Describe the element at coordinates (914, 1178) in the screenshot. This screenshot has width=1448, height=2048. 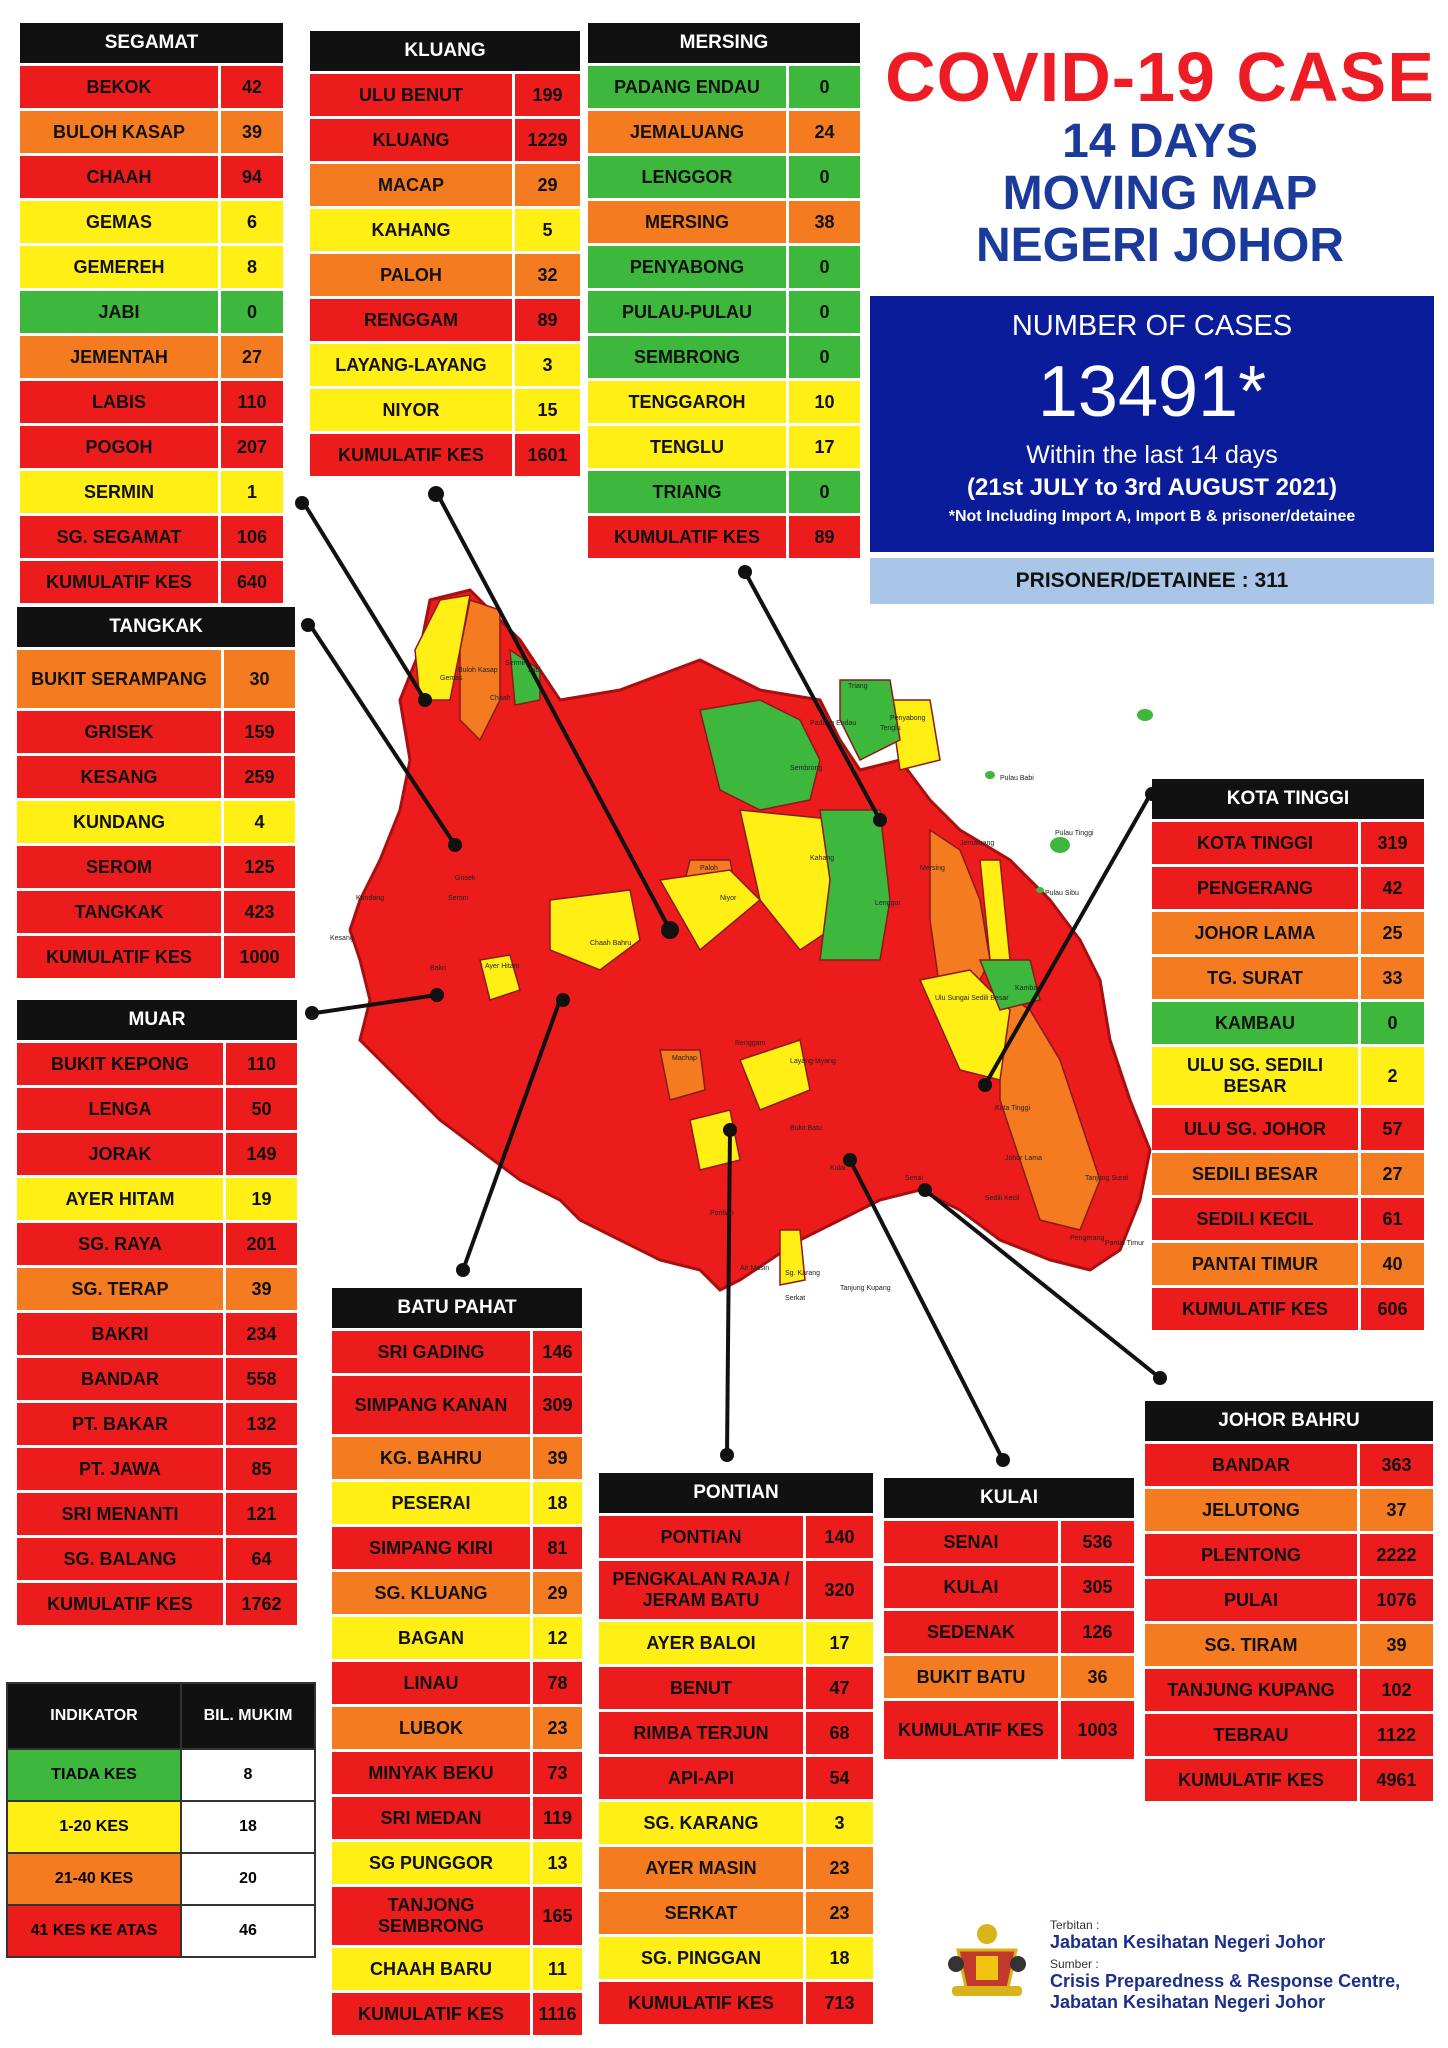
I see `map-place-label: Senai` at that location.